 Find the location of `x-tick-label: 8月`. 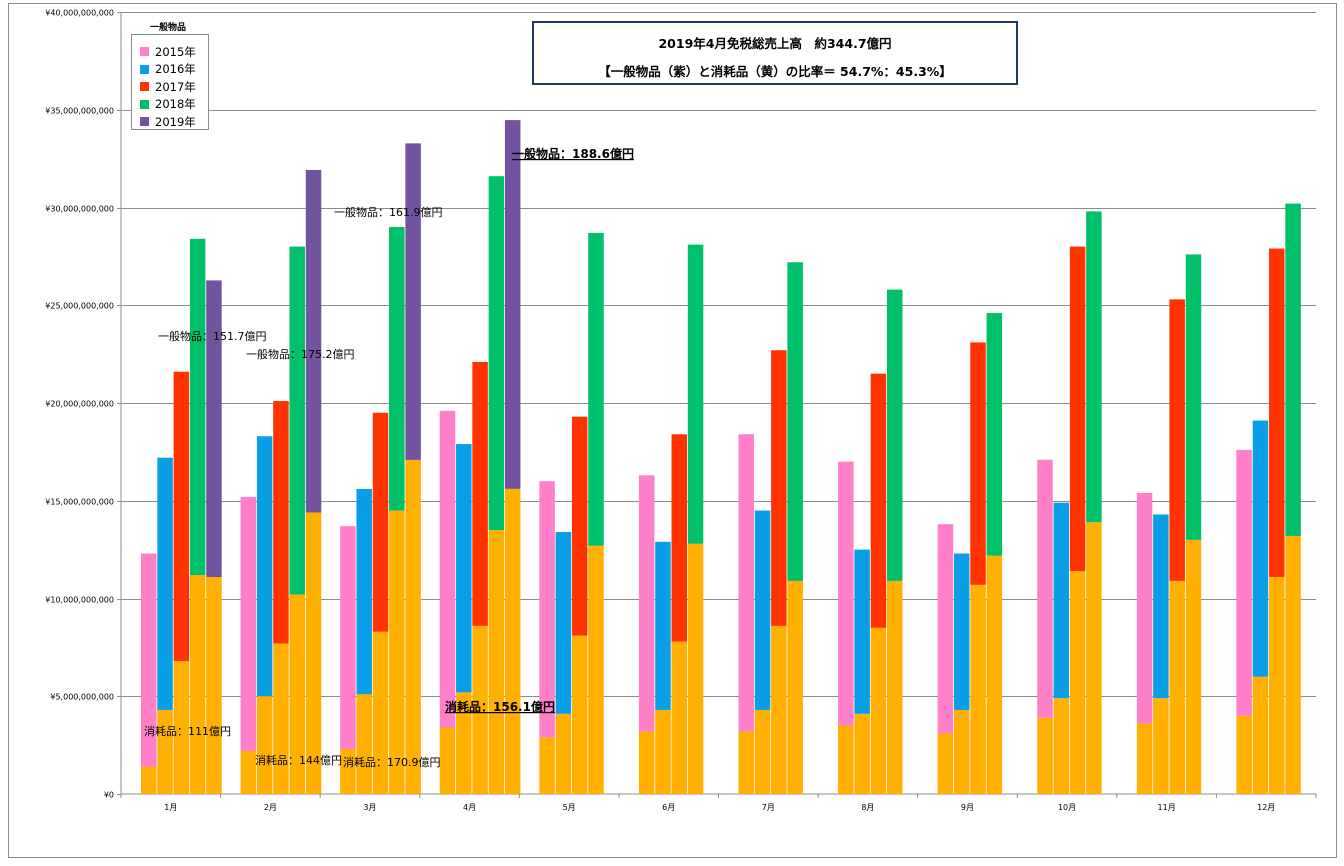

x-tick-label: 8月 is located at coordinates (867, 807).